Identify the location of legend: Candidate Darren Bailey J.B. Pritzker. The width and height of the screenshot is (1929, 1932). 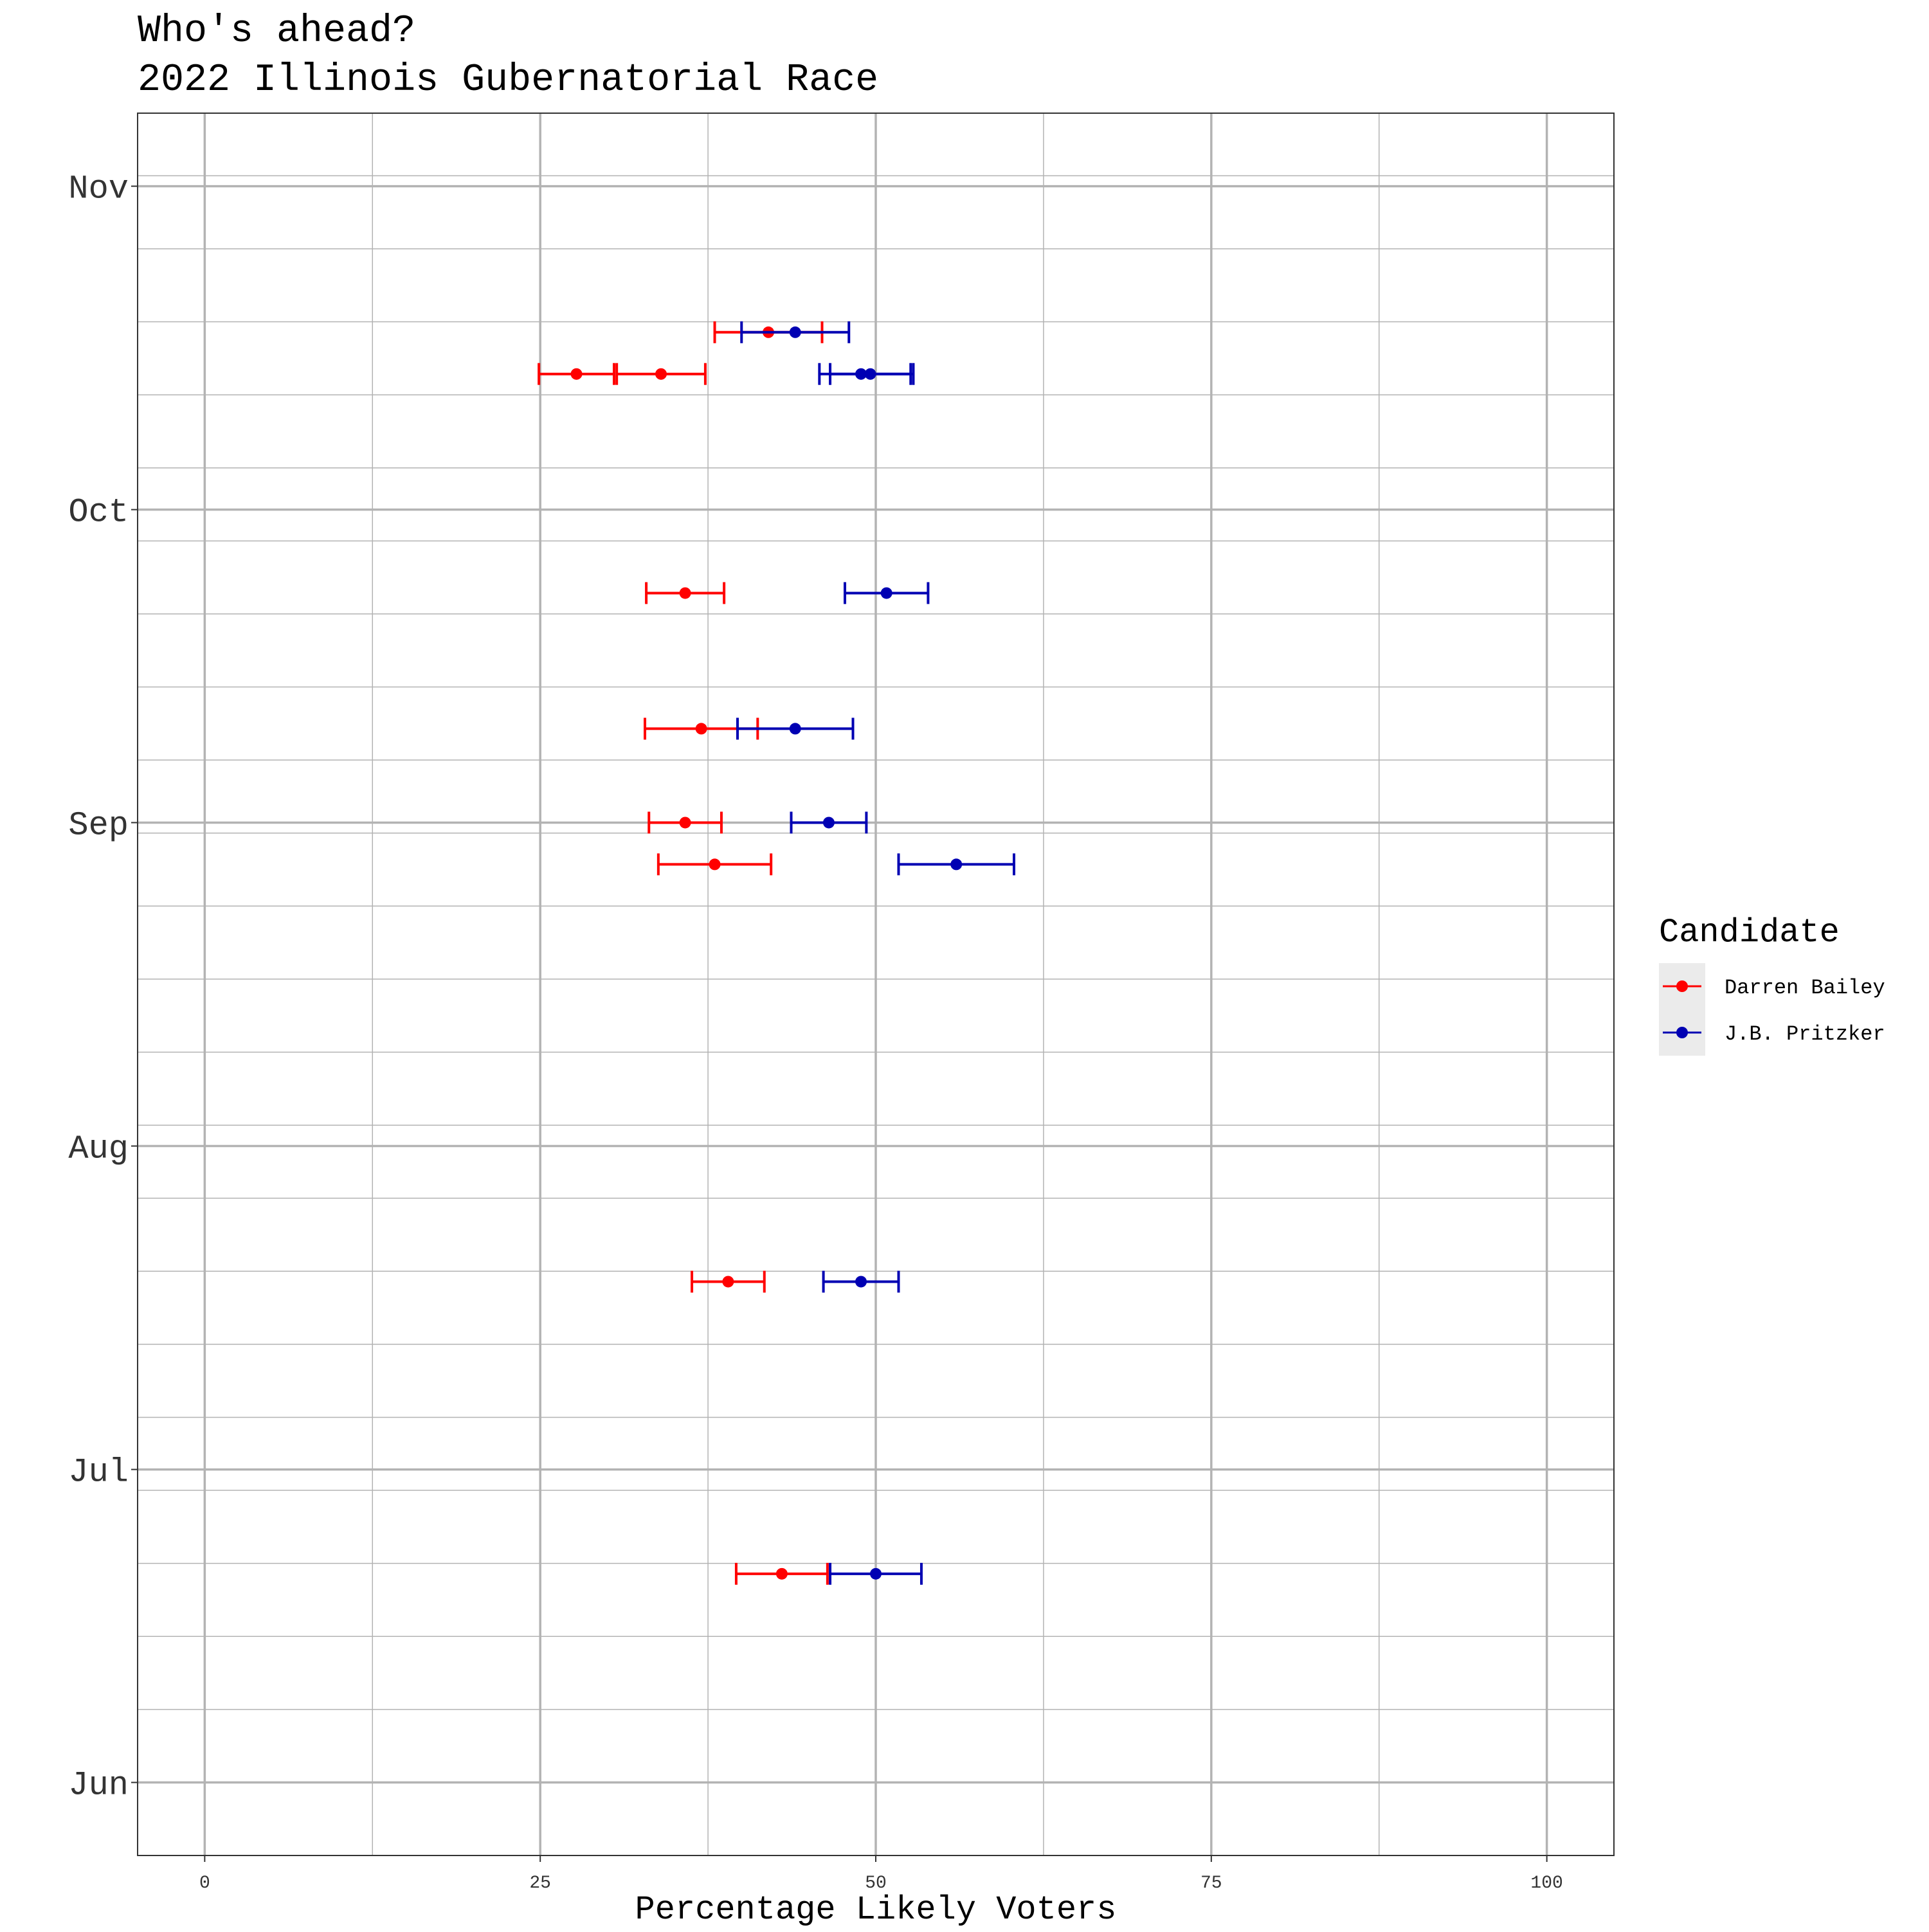
(1772, 985).